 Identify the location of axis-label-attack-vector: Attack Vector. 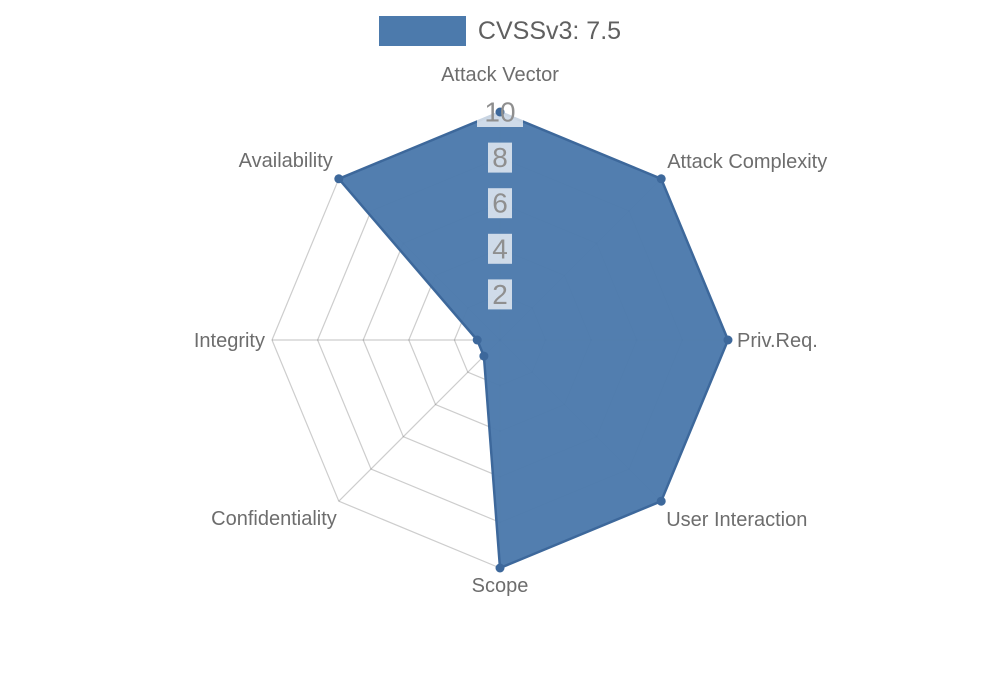
(500, 75).